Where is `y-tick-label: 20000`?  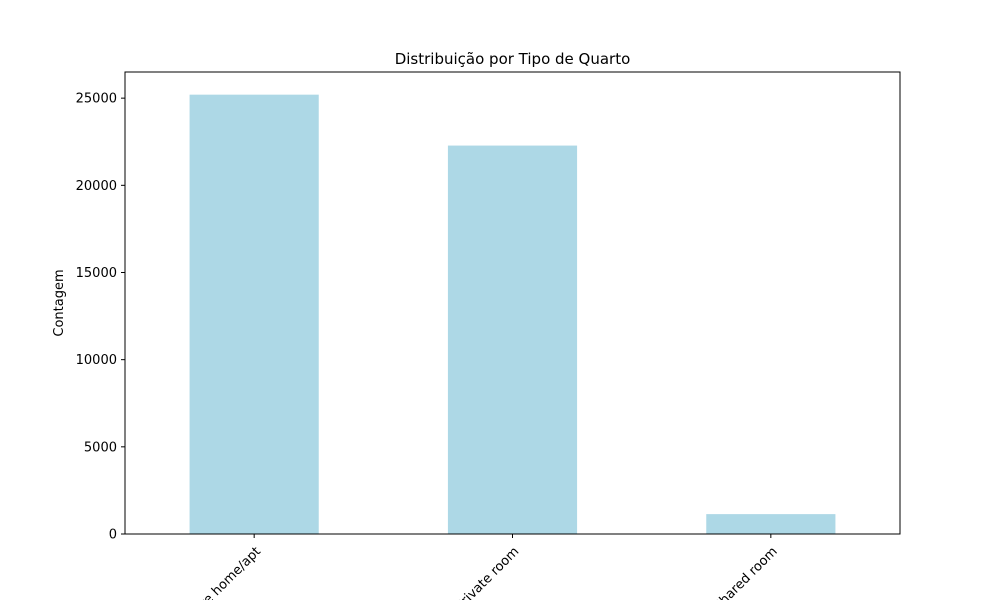 y-tick-label: 20000 is located at coordinates (96, 186).